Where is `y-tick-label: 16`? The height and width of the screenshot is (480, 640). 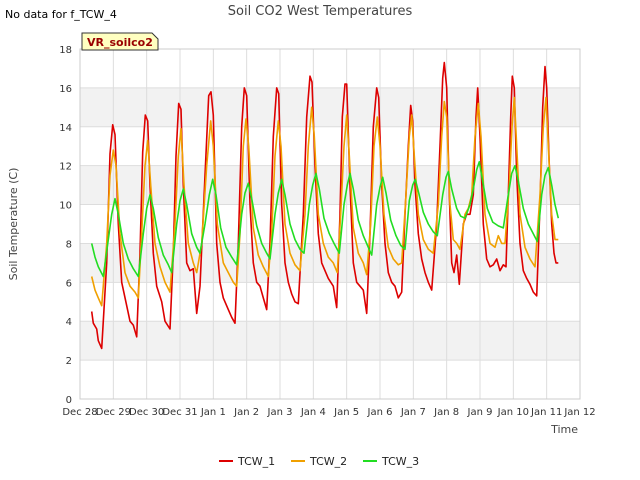 y-tick-label: 16 is located at coordinates (65, 89).